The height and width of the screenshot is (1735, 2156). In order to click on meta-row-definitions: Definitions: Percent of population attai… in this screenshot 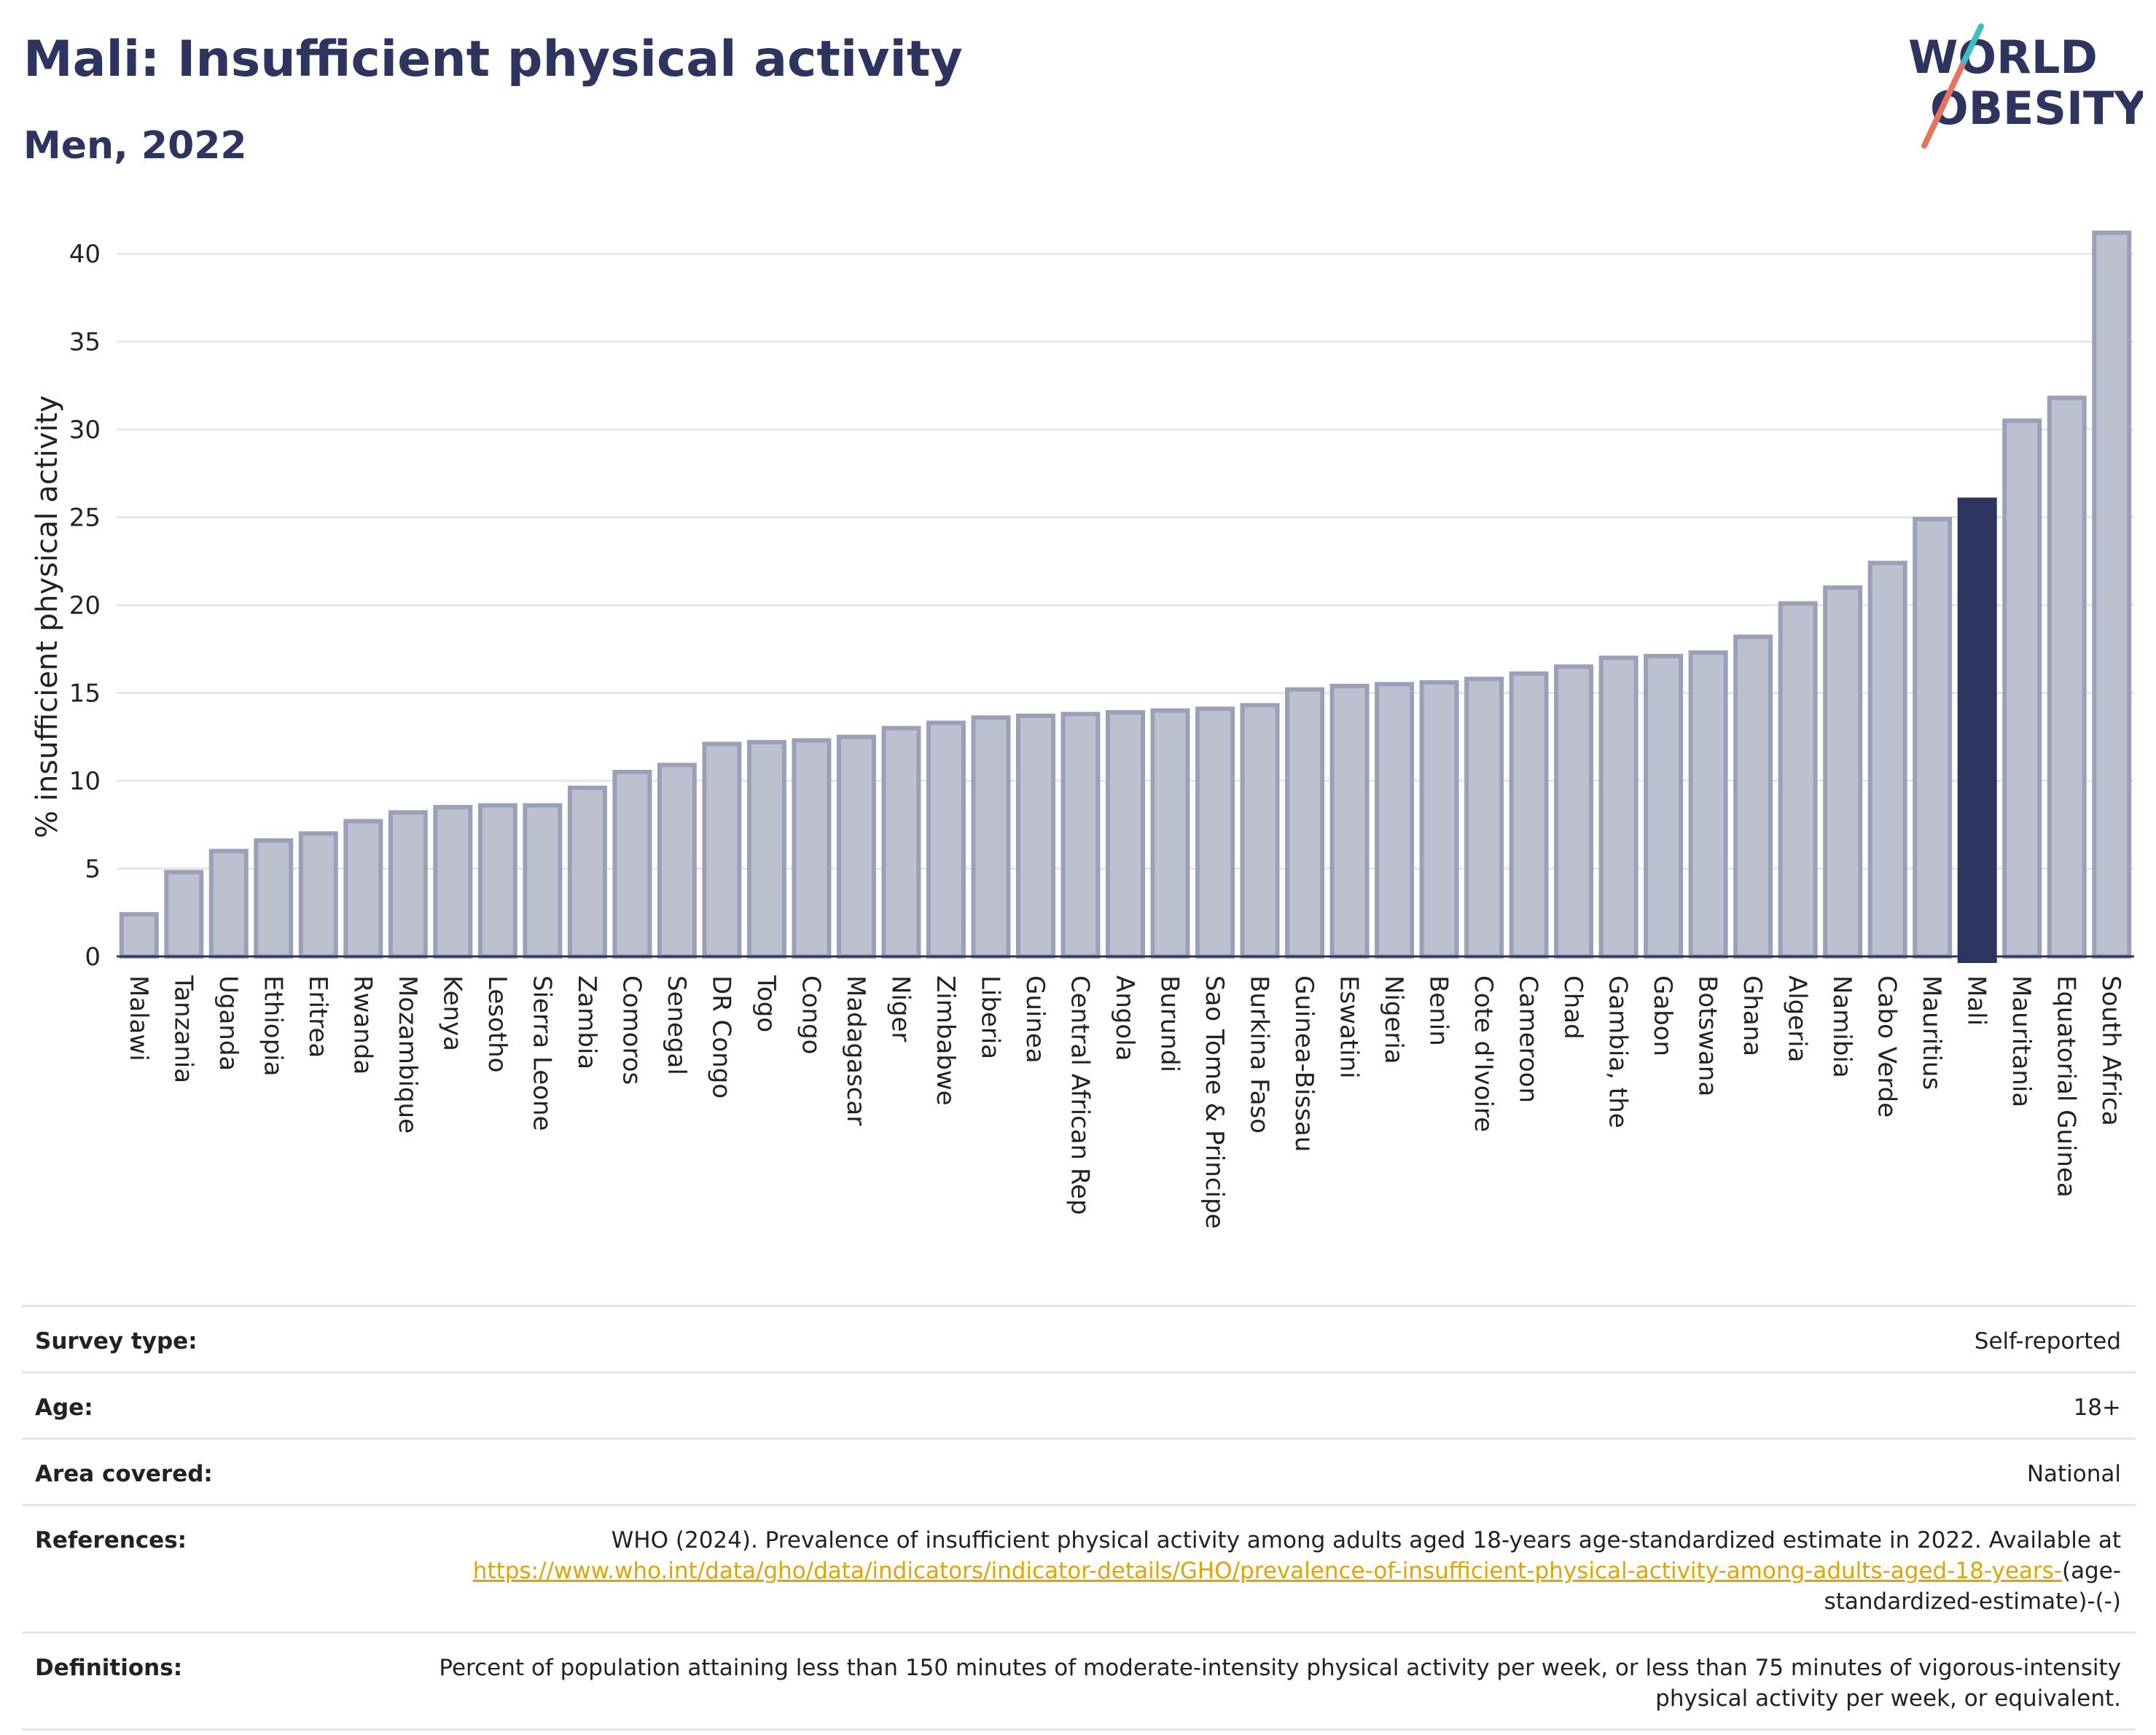, I will do `click(1079, 1681)`.